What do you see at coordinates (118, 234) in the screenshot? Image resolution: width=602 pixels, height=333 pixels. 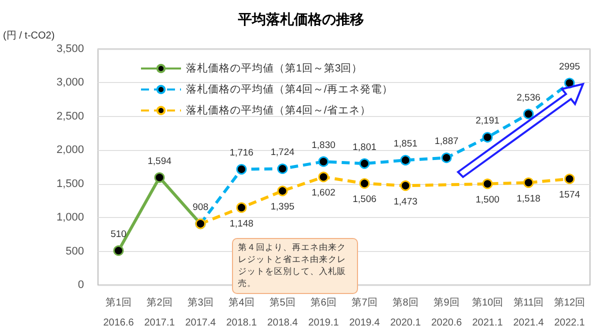 I see `data-label: 510` at bounding box center [118, 234].